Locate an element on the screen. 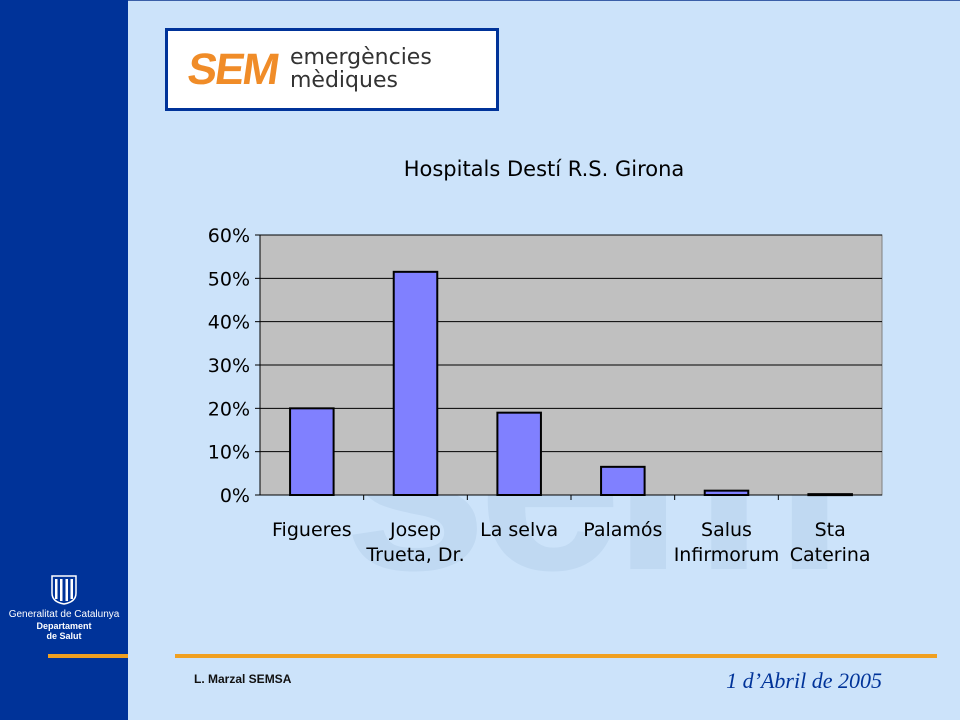 Image resolution: width=960 pixels, height=720 pixels. x-tick-label: Figueres is located at coordinates (312, 530).